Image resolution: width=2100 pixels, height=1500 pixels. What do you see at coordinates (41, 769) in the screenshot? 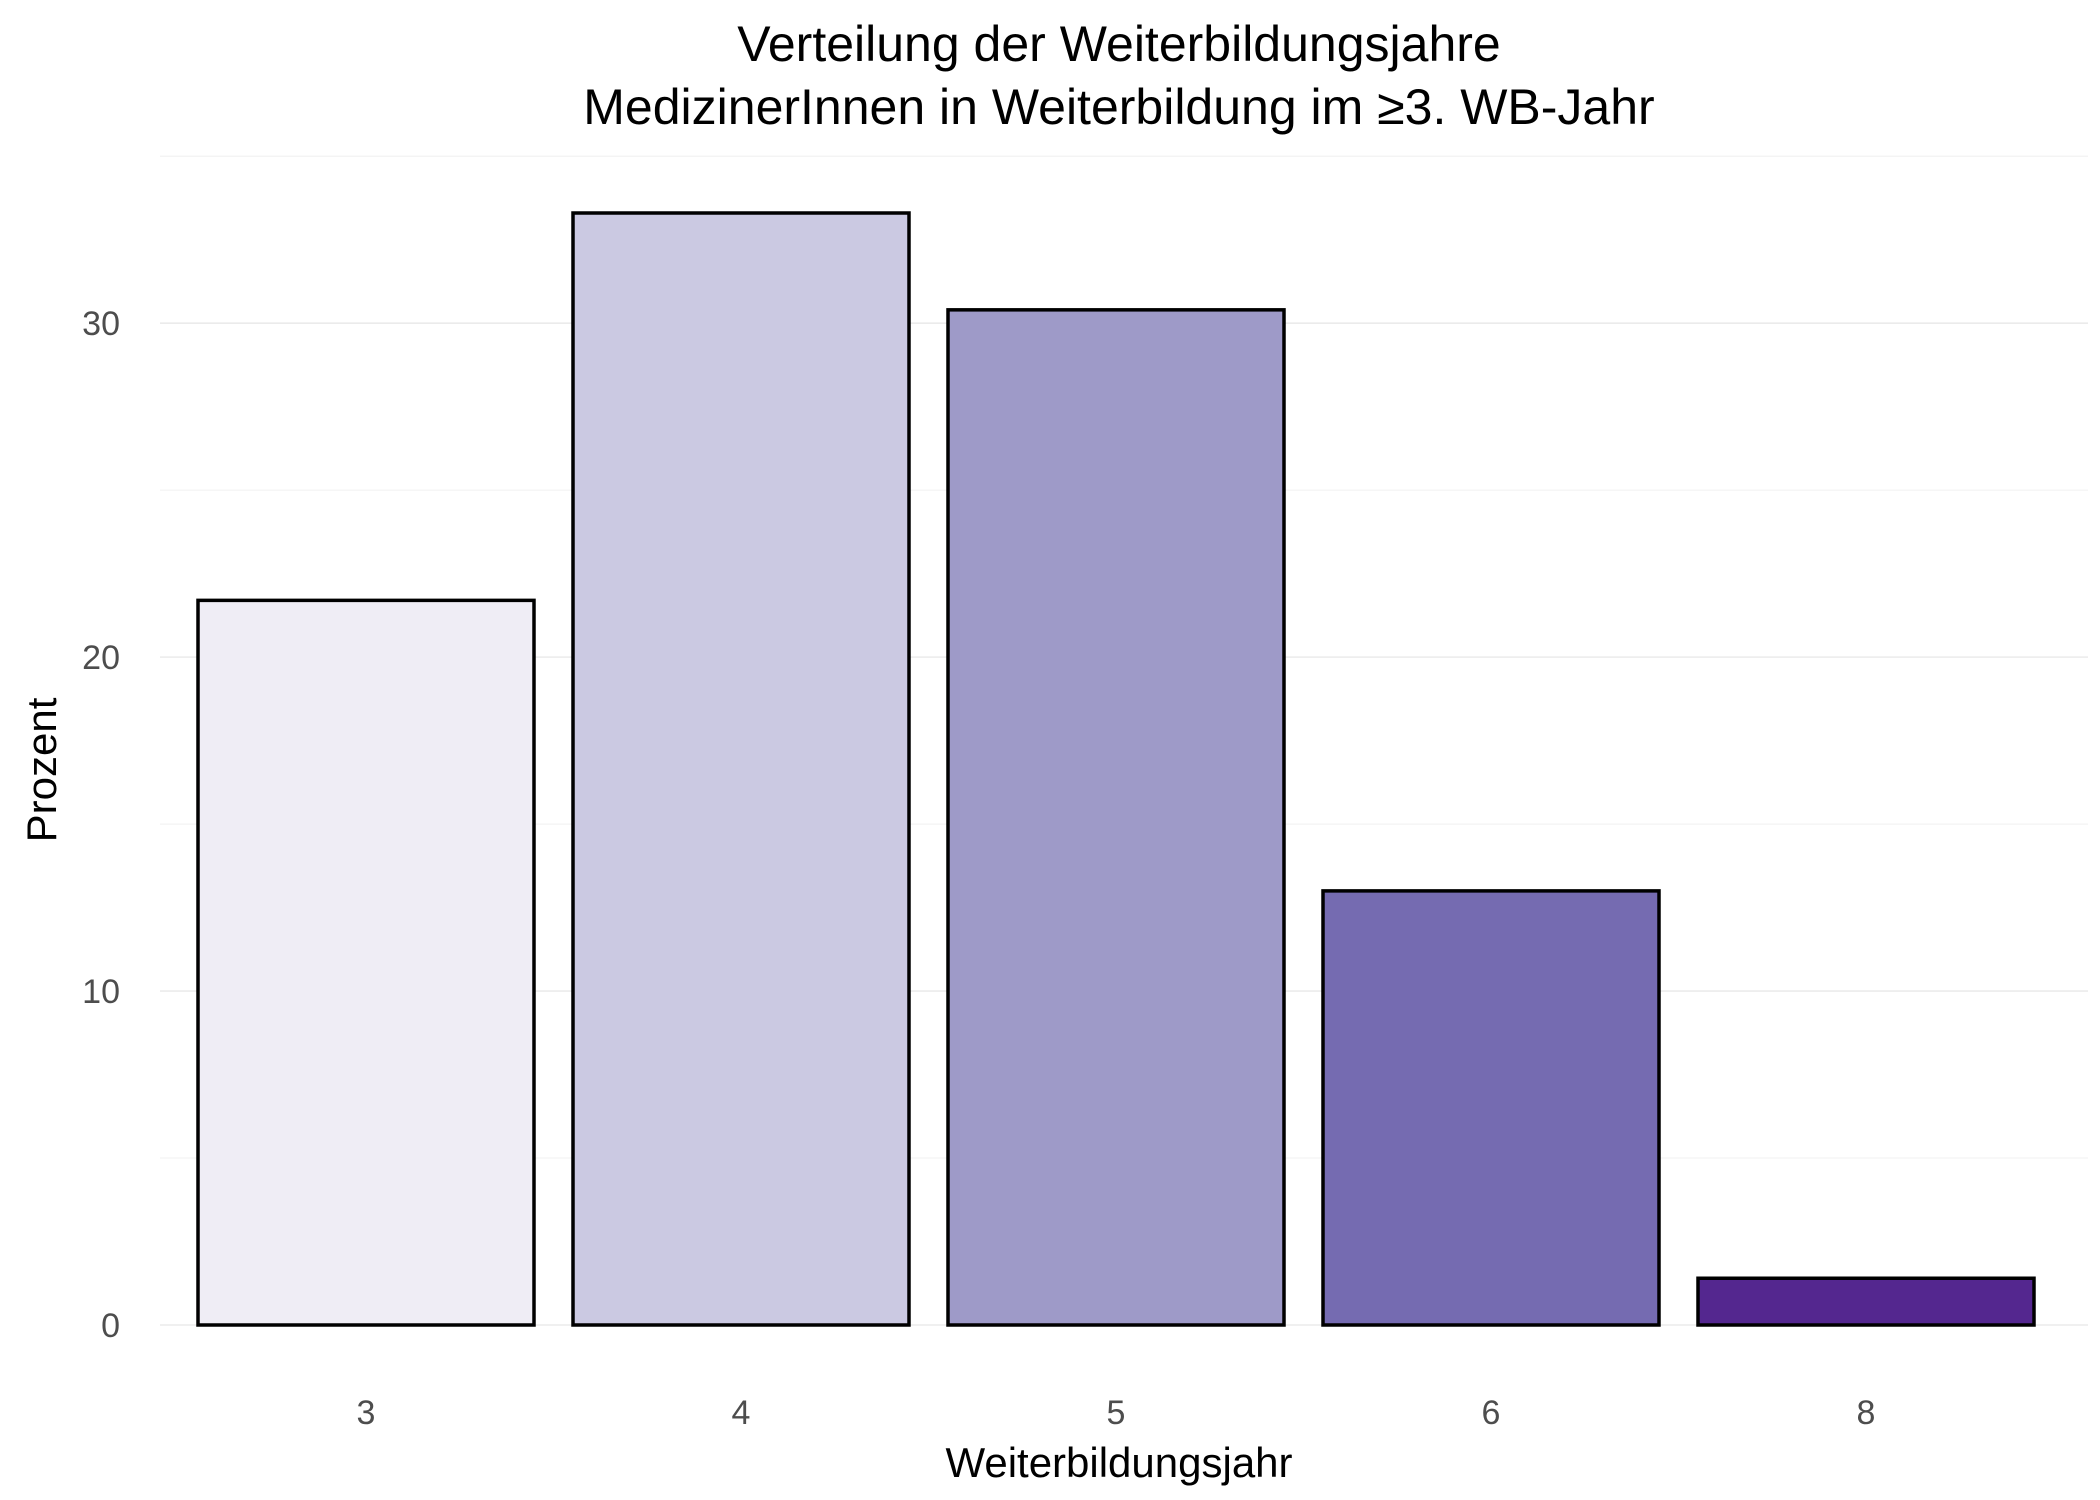
I see `y-axis-title: Prozent` at bounding box center [41, 769].